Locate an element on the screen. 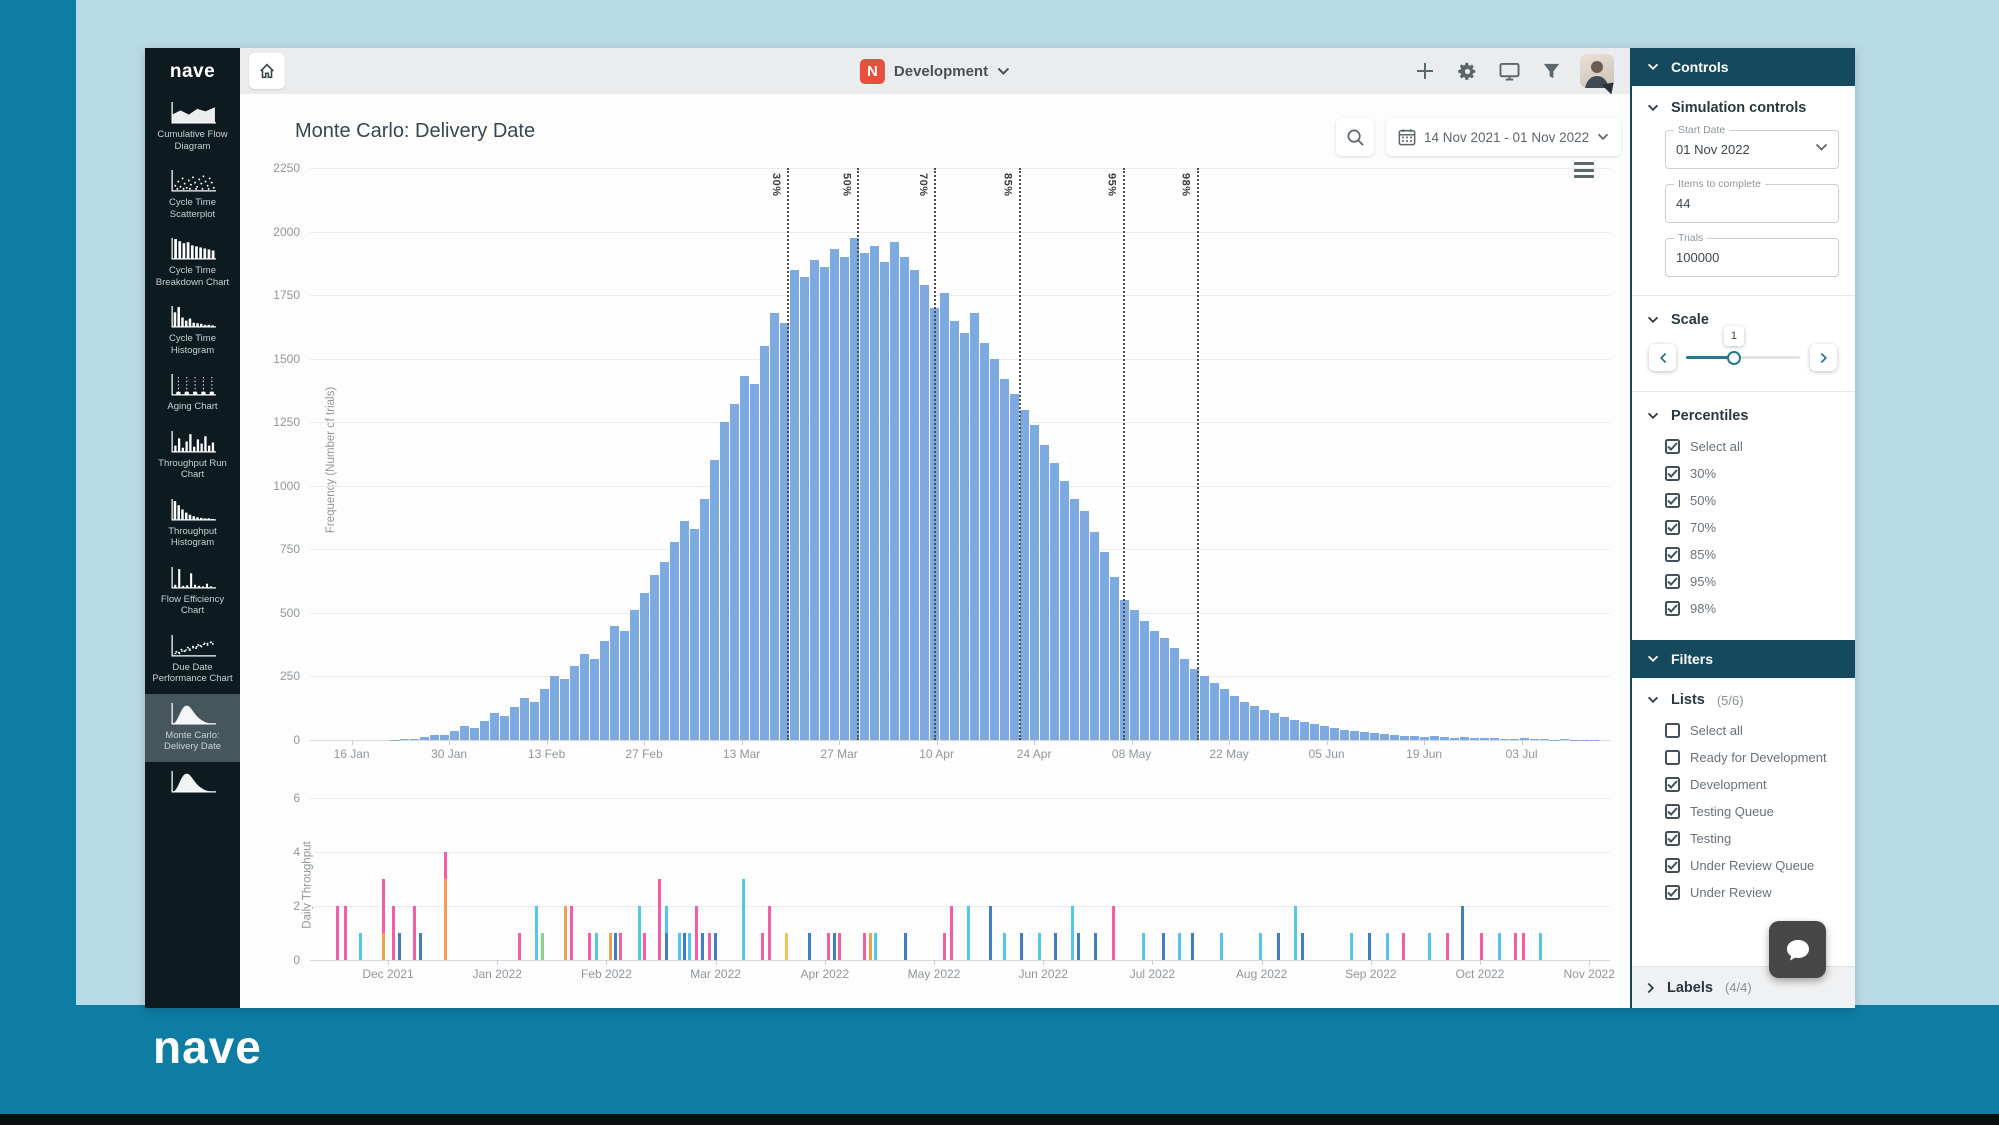  sidebar-item-cycle-time-histogram: Cycle Time Histogram is located at coordinates (192, 331).